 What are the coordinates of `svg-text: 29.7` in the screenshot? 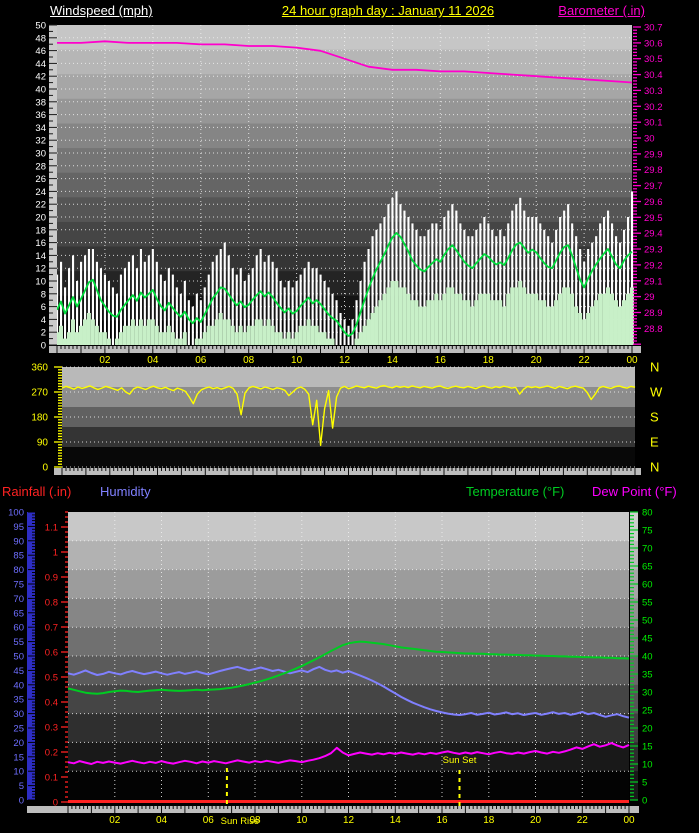 It's located at (653, 186).